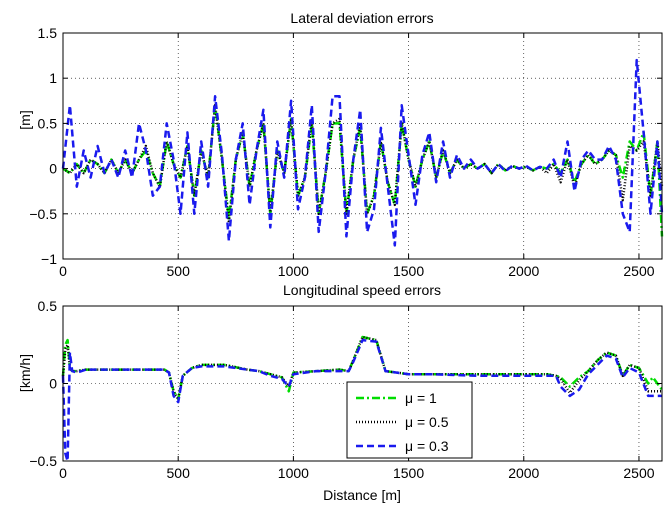 This screenshot has height=506, width=670. What do you see at coordinates (53, 78) in the screenshot?
I see `y-tick-label: 1` at bounding box center [53, 78].